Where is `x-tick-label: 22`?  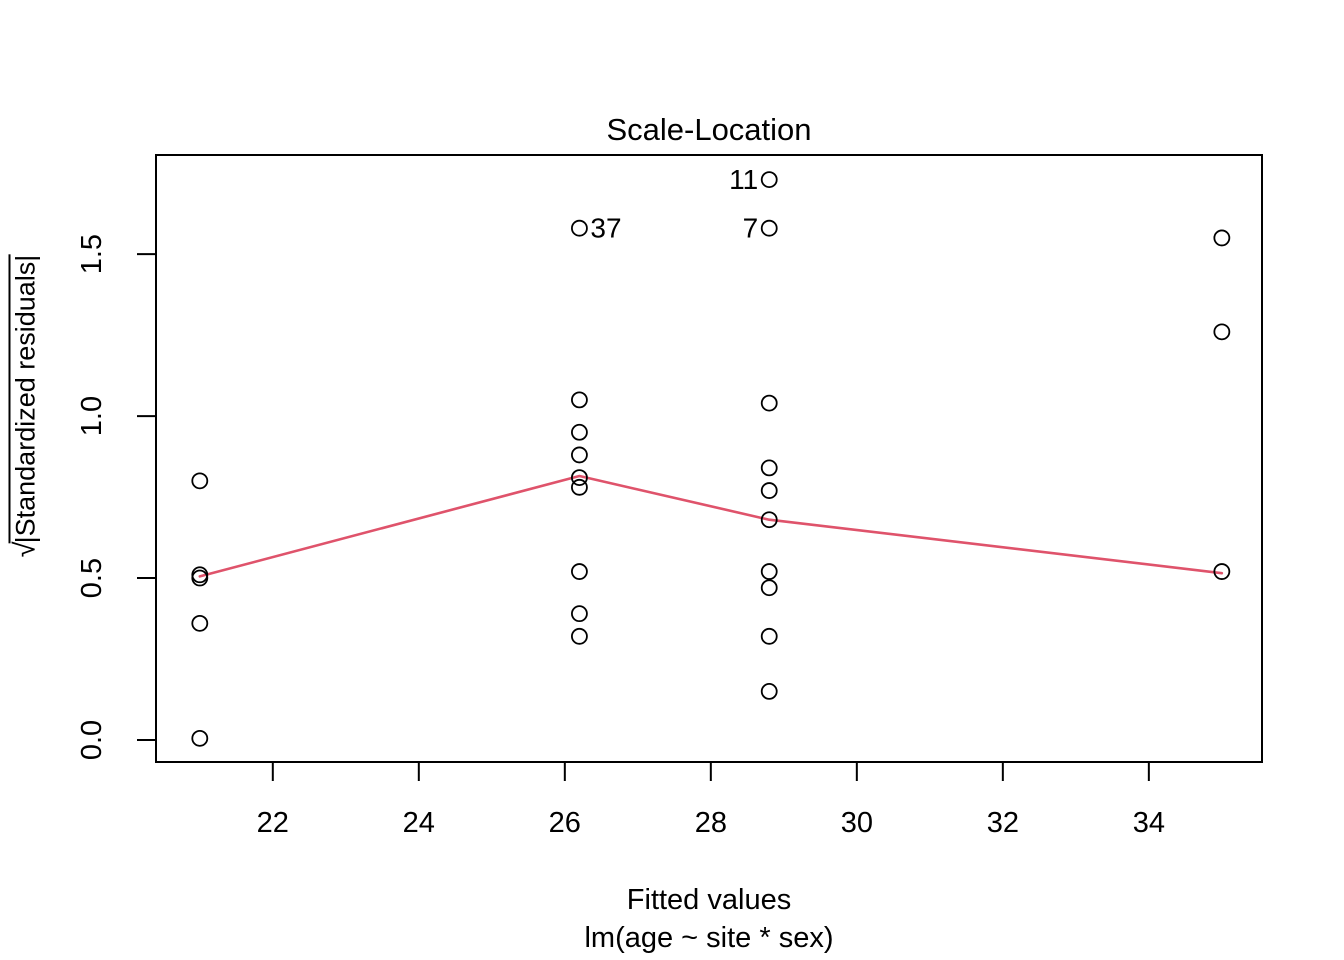 x-tick-label: 22 is located at coordinates (273, 823).